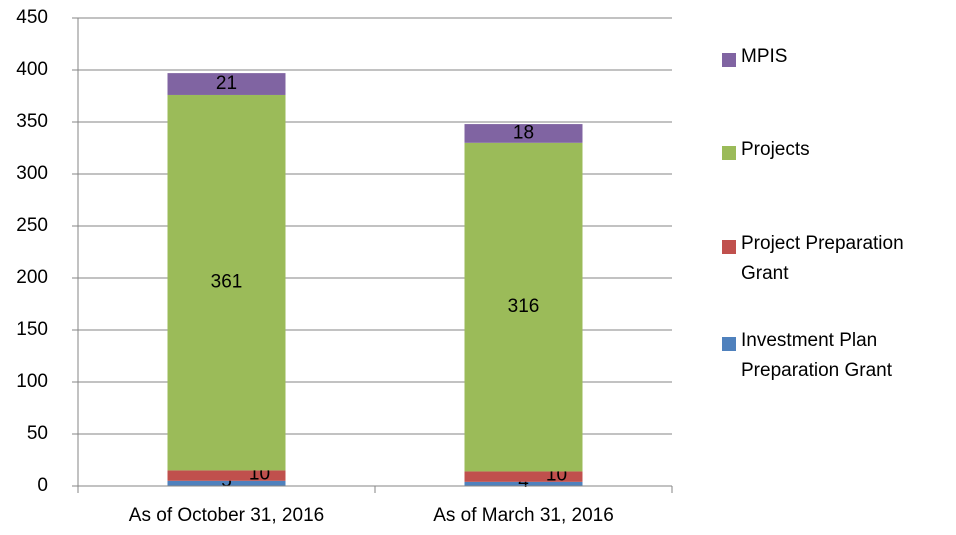 The height and width of the screenshot is (535, 956). What do you see at coordinates (32, 381) in the screenshot?
I see `y-tick-label: 100` at bounding box center [32, 381].